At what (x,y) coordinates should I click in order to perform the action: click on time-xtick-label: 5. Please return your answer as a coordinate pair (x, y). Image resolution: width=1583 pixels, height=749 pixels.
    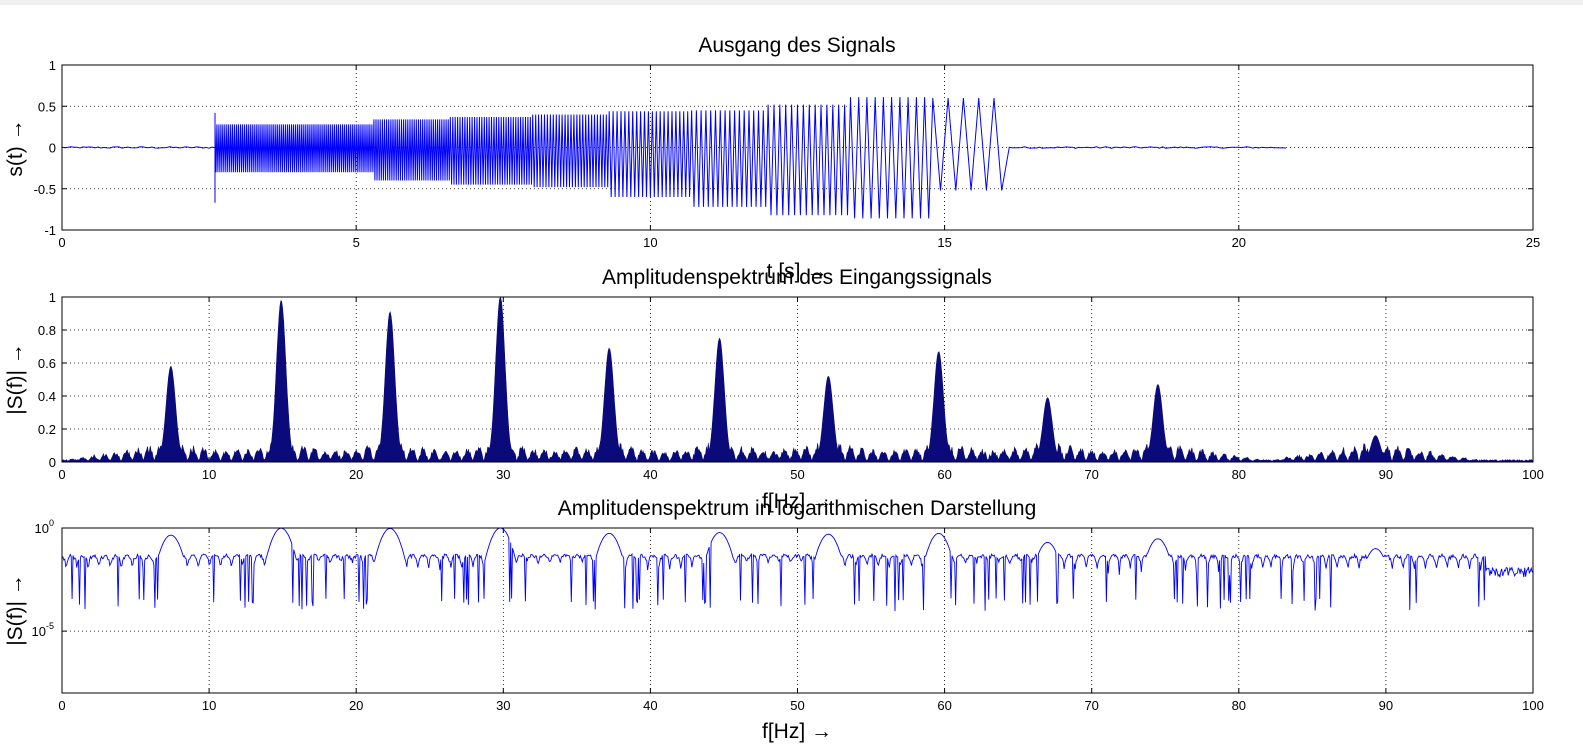
    Looking at the image, I should click on (356, 242).